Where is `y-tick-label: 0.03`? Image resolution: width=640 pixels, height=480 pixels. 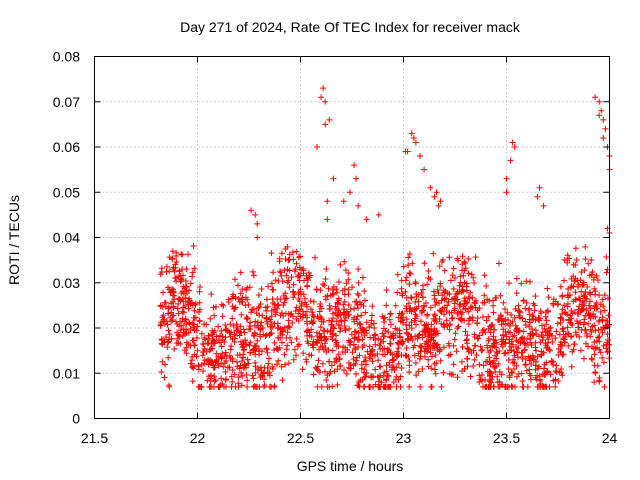 y-tick-label: 0.03 is located at coordinates (66, 283).